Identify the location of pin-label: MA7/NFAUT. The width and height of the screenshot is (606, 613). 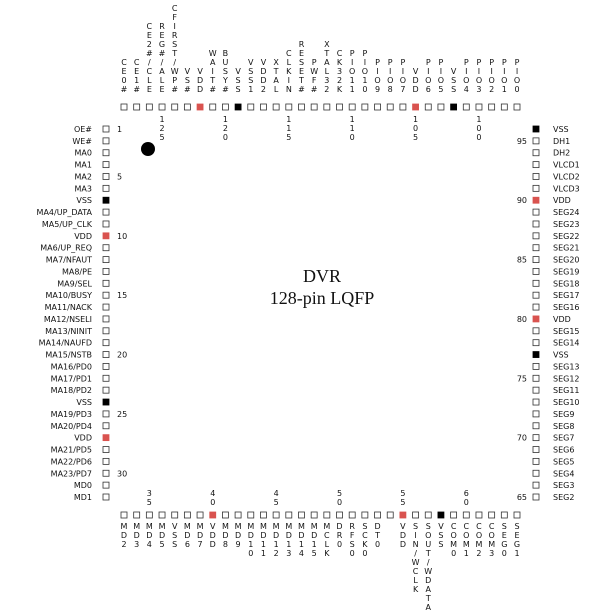
(69, 260).